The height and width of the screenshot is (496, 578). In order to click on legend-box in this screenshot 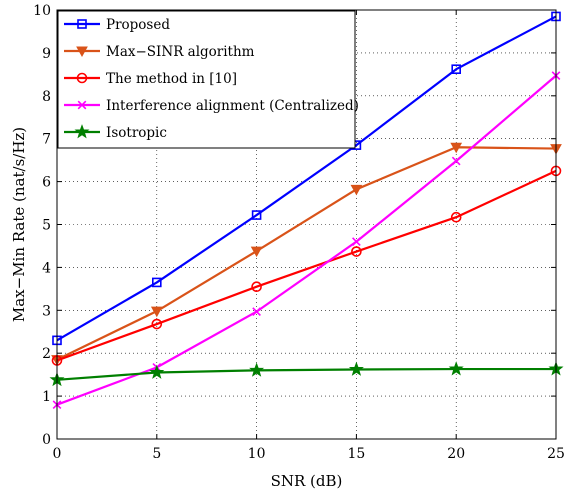, I will do `click(206, 79)`.